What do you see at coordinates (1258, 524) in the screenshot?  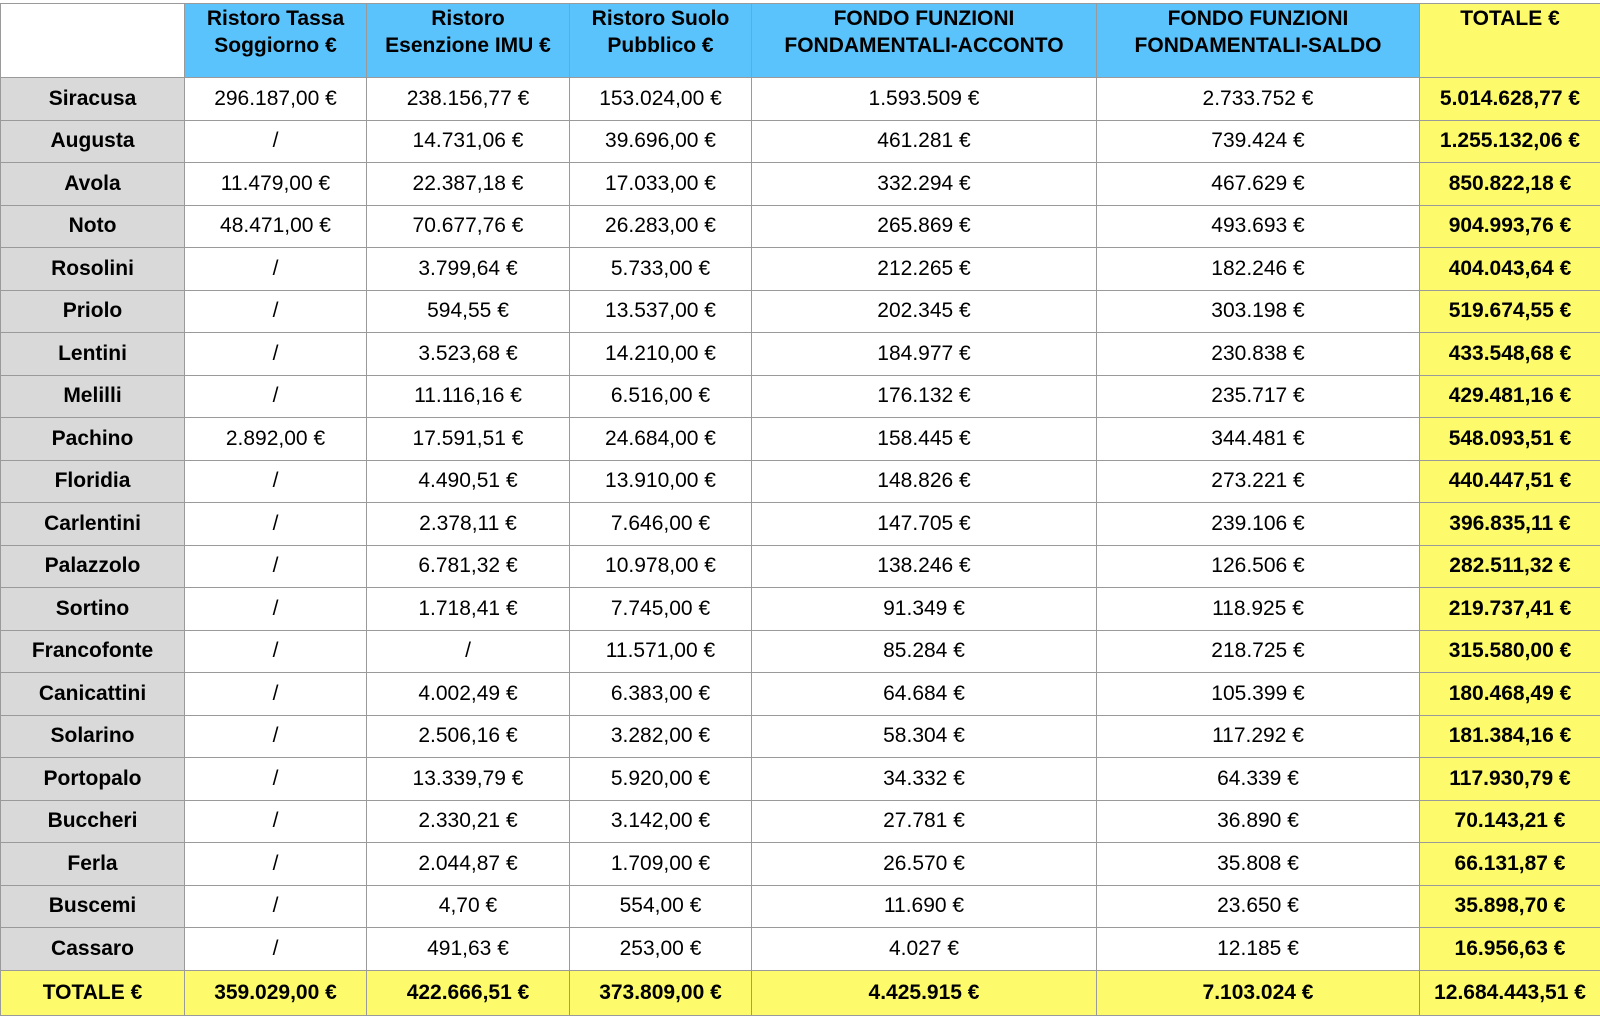 I see `cell: 239.106 €` at bounding box center [1258, 524].